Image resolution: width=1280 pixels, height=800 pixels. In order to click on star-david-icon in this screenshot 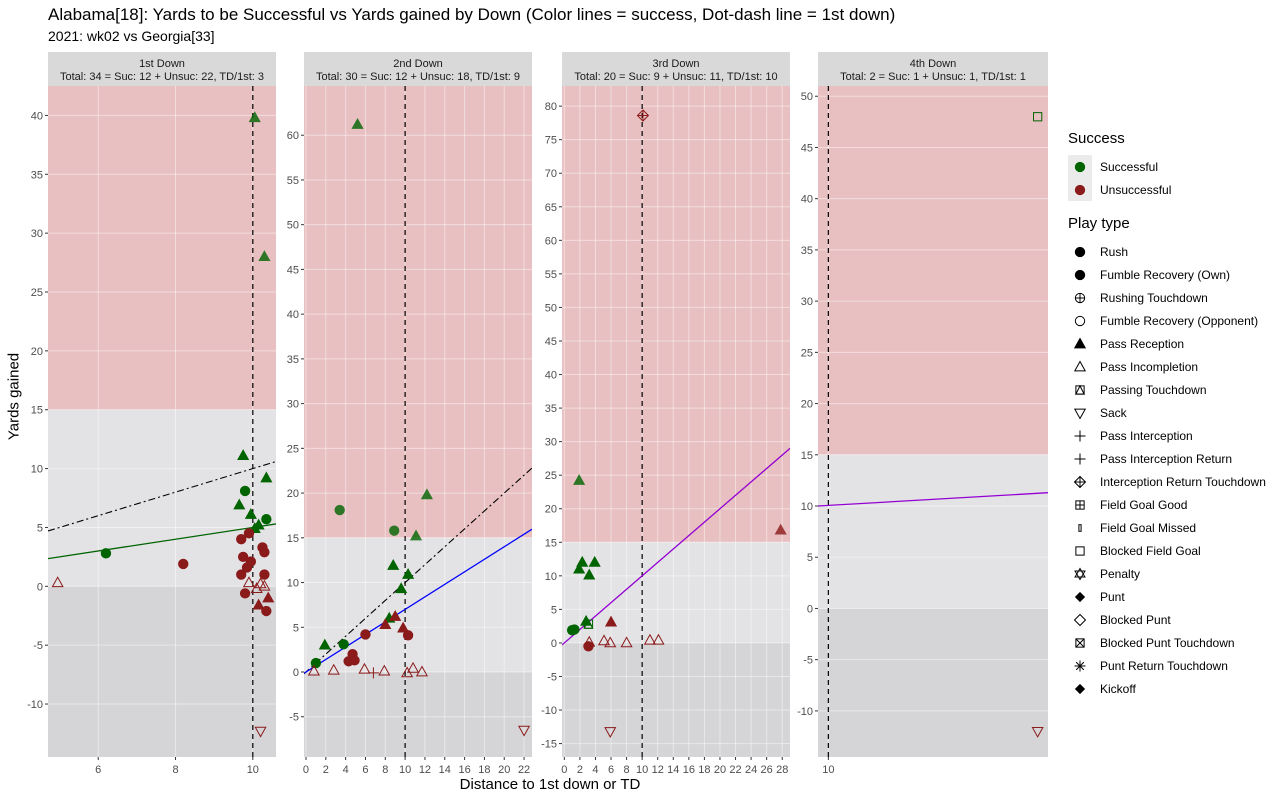, I will do `click(1080, 573)`.